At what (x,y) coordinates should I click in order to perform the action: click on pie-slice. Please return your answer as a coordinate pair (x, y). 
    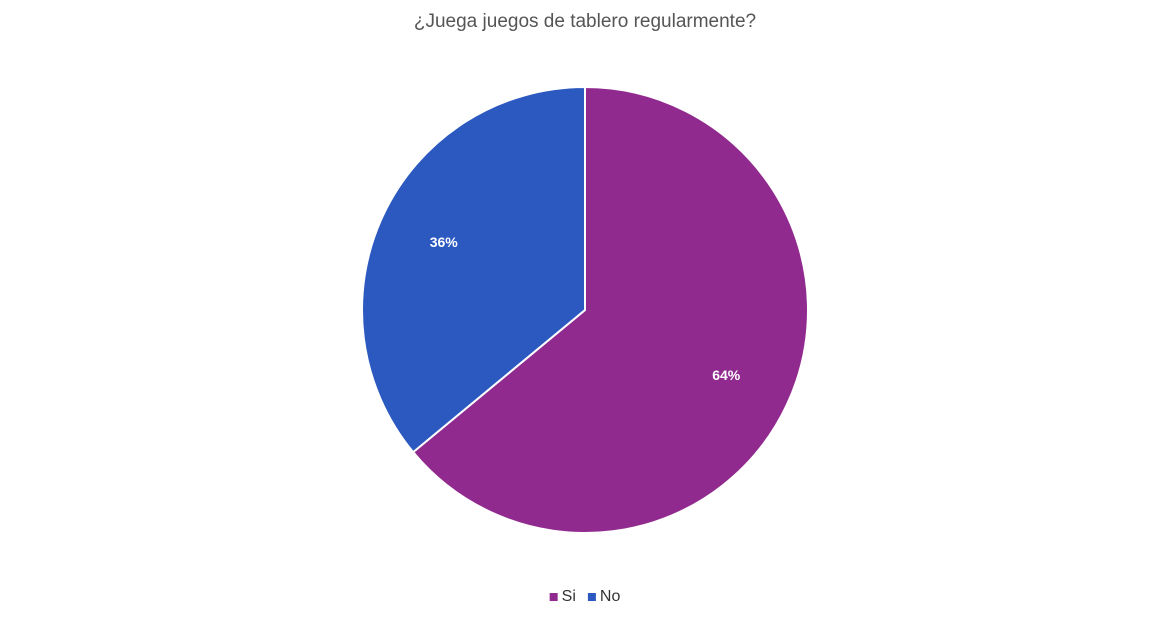
    Looking at the image, I should click on (473, 269).